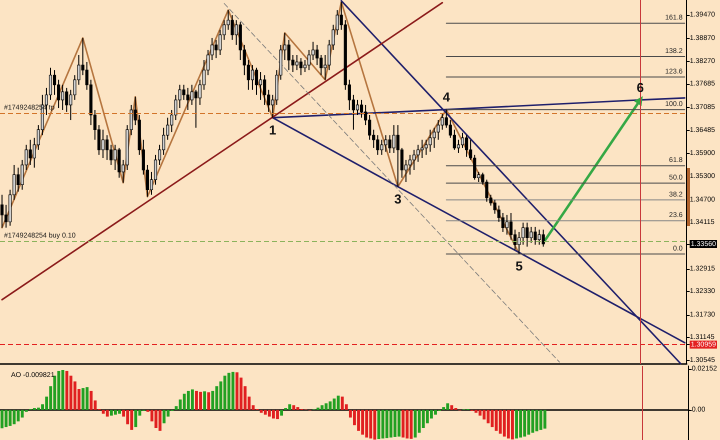 The height and width of the screenshot is (440, 720). What do you see at coordinates (398, 199) in the screenshot?
I see `annotation: 3` at bounding box center [398, 199].